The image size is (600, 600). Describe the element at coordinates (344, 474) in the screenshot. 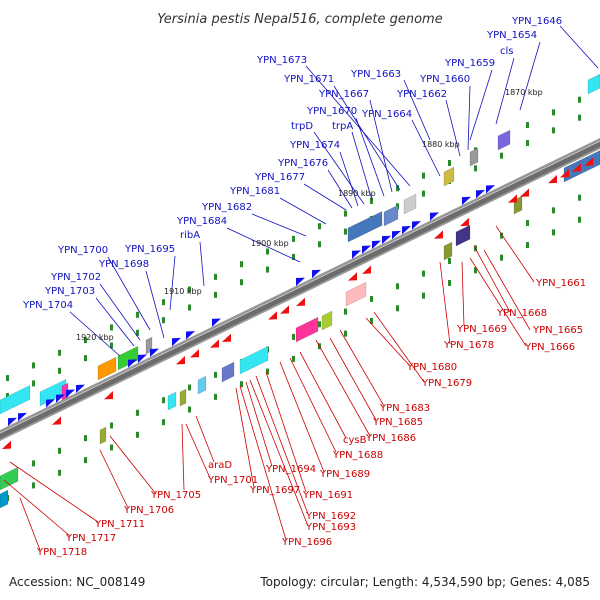

I see `gene-label: YPN_1689` at that location.